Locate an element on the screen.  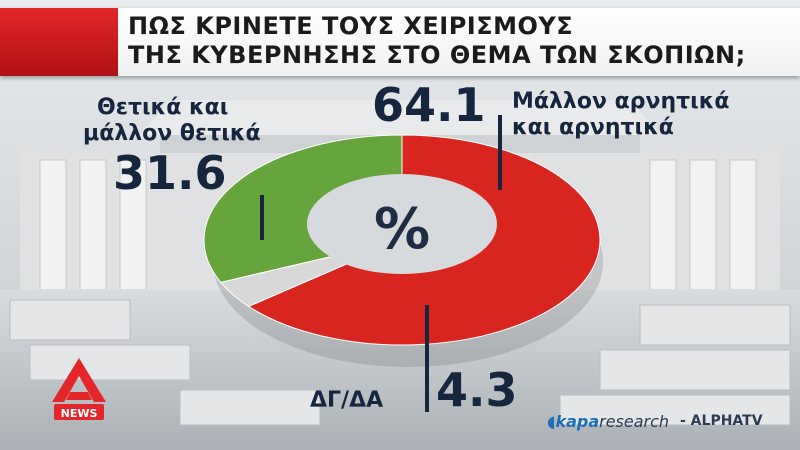
research-prefix: kapa is located at coordinates (577, 421).